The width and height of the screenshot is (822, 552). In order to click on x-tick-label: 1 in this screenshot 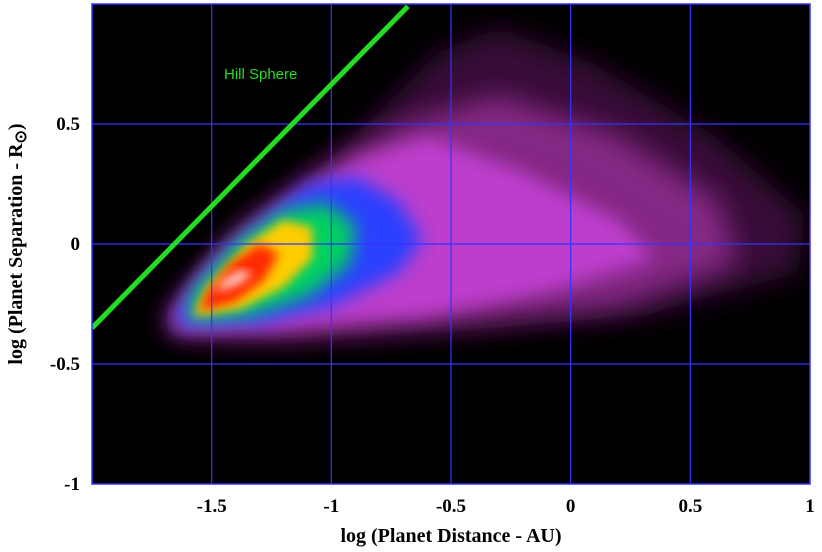, I will do `click(810, 506)`.